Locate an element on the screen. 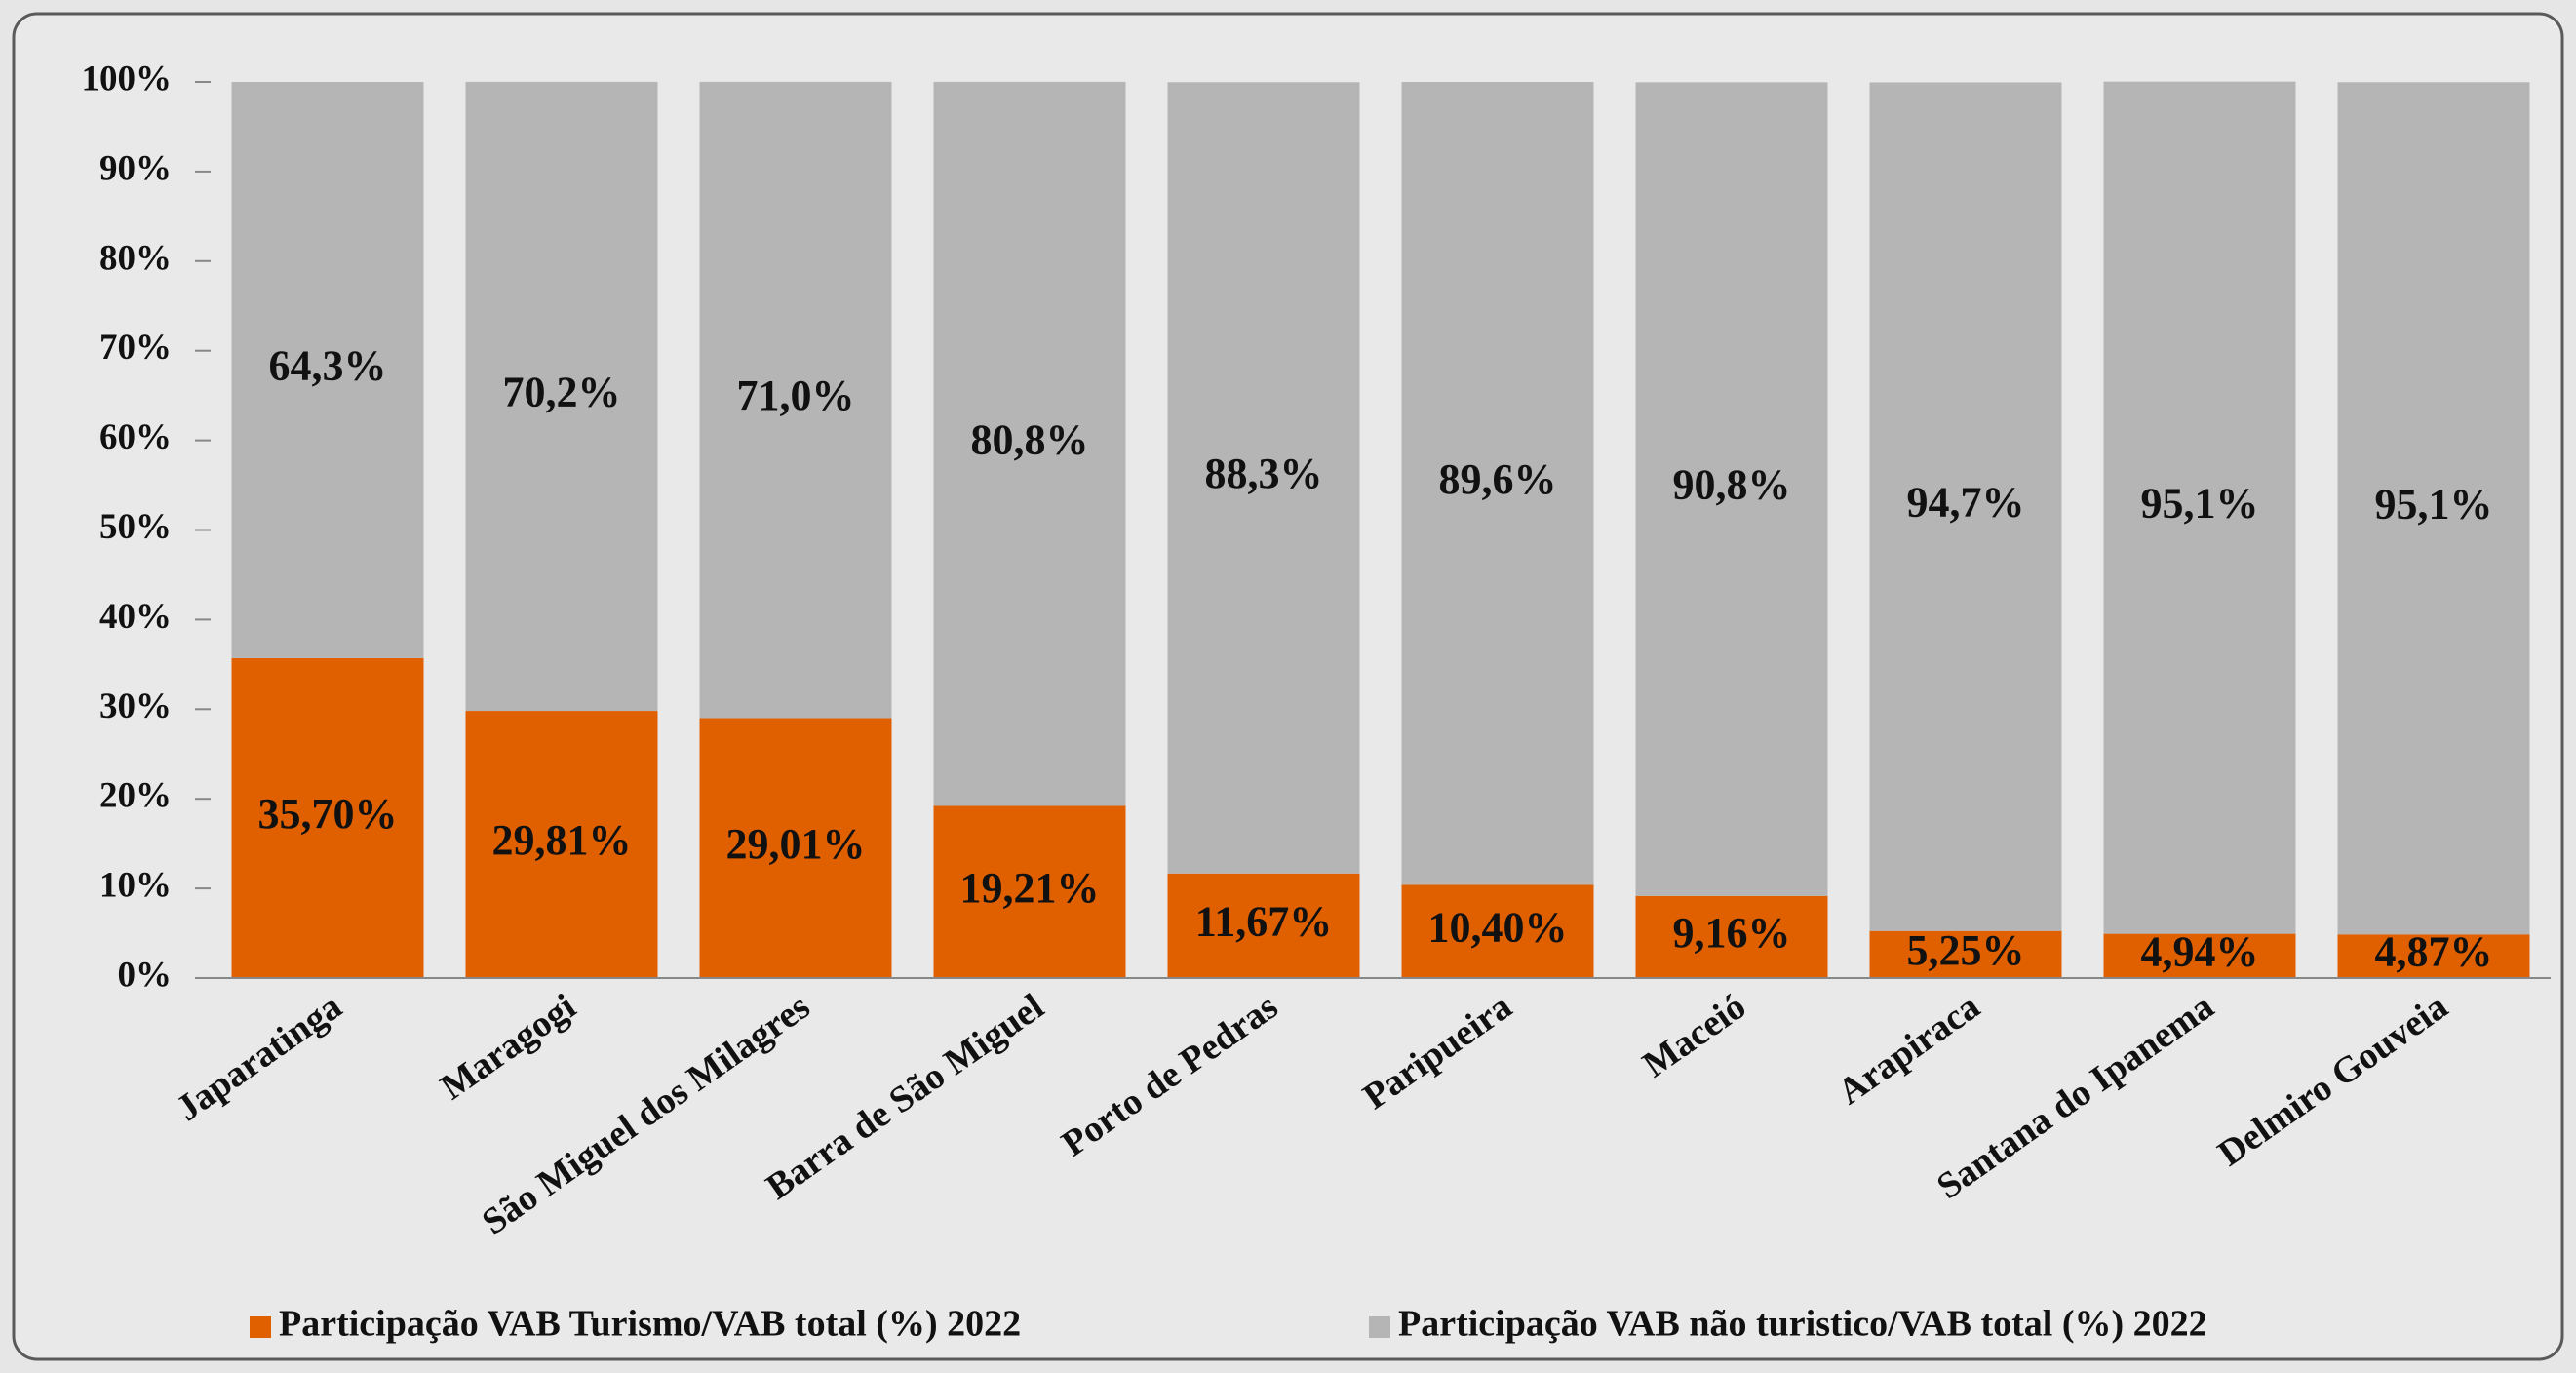 The image size is (2576, 1373). y-tick-label: 0% is located at coordinates (145, 975).